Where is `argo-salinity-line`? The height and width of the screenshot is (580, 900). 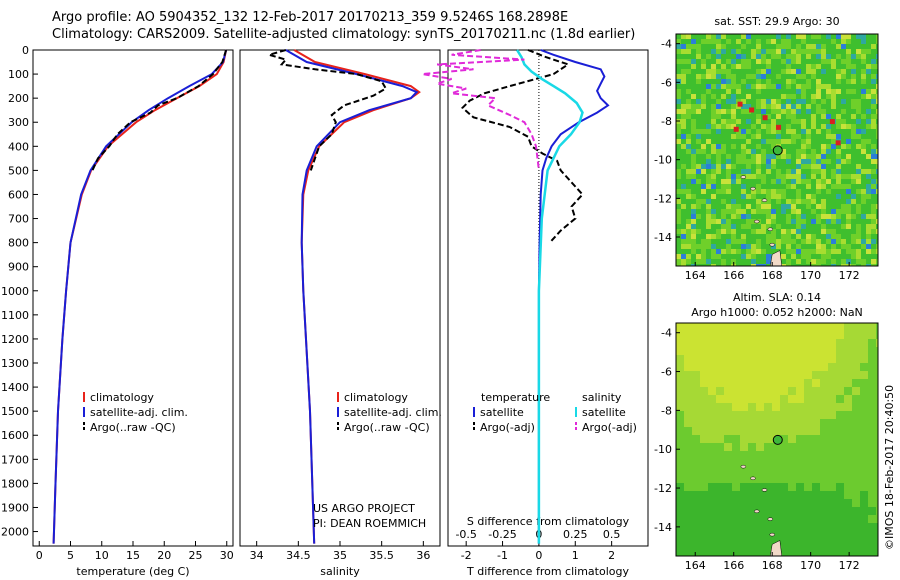 argo-salinity-line is located at coordinates (326, 110).